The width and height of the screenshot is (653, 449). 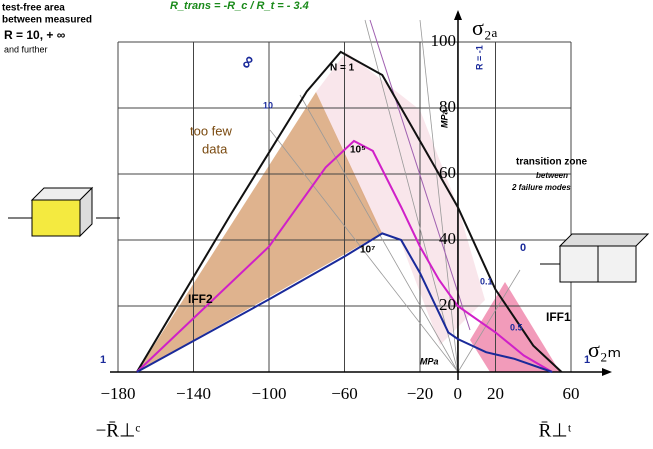 I want to click on x-tick-label: −140, so click(x=193, y=393).